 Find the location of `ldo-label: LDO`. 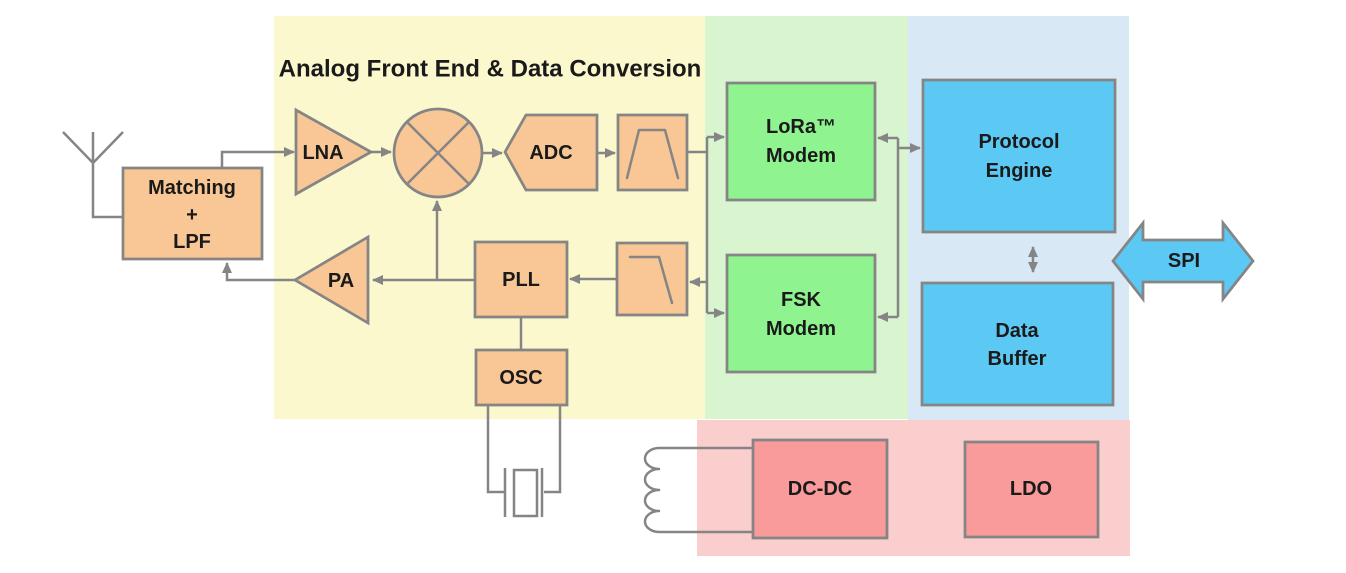

ldo-label: LDO is located at coordinates (1031, 489).